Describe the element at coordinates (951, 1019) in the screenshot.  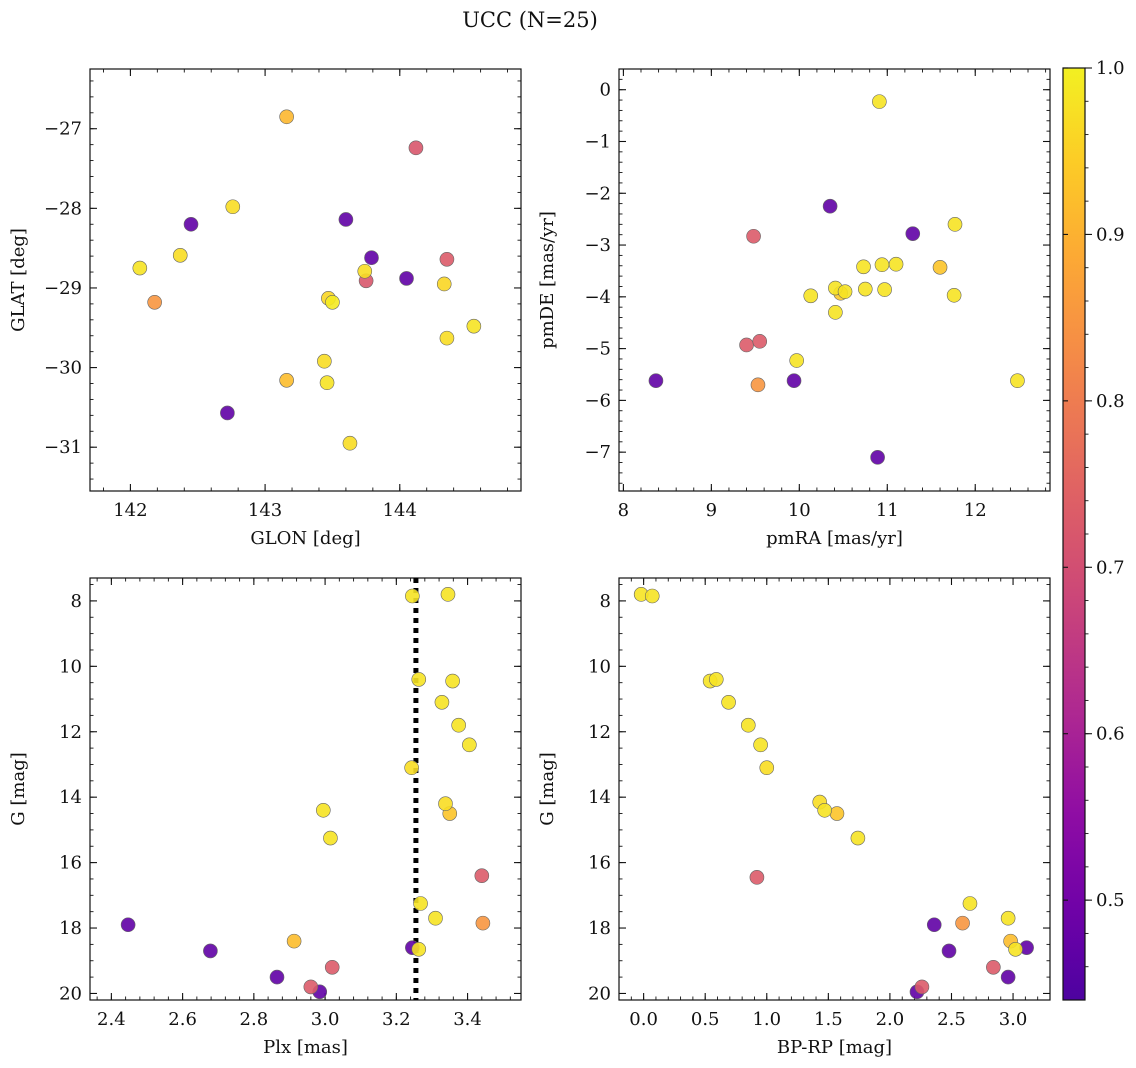
I see `x-tick-label: 2.5` at that location.